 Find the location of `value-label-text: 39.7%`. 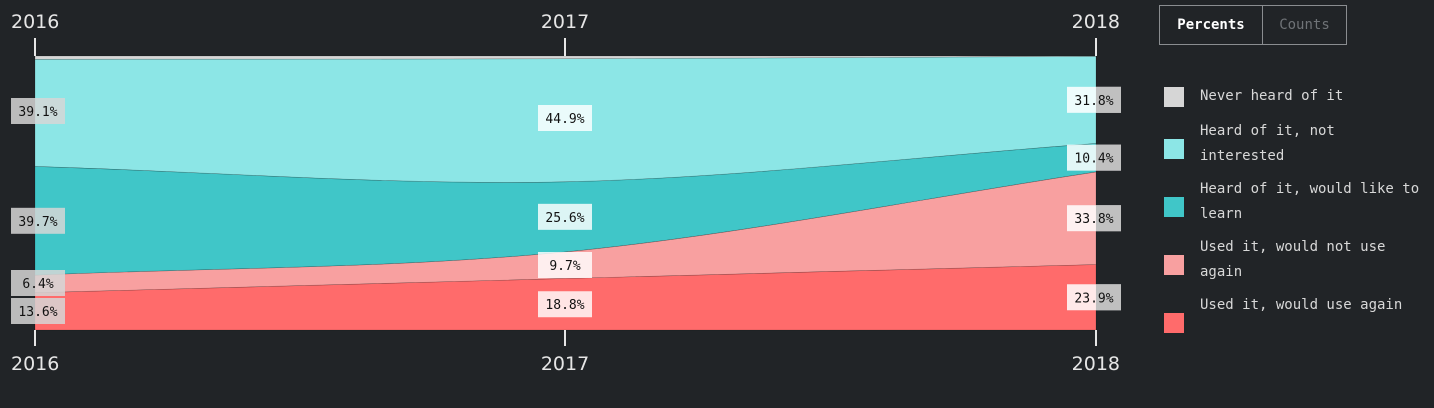

value-label-text: 39.7% is located at coordinates (37, 222).